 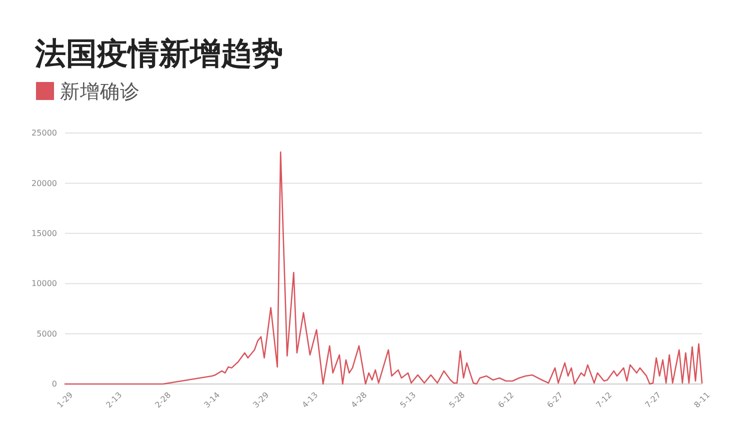 What do you see at coordinates (158, 54) in the screenshot?
I see `chart-title: 法国疫情新增趋势` at bounding box center [158, 54].